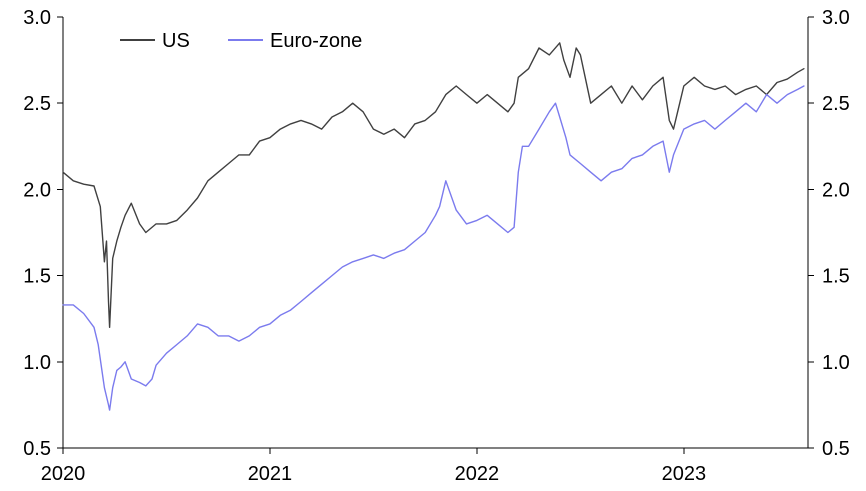 Image resolution: width=866 pixels, height=491 pixels. I want to click on legend-label-euro-zone: Euro-zone, so click(316, 41).